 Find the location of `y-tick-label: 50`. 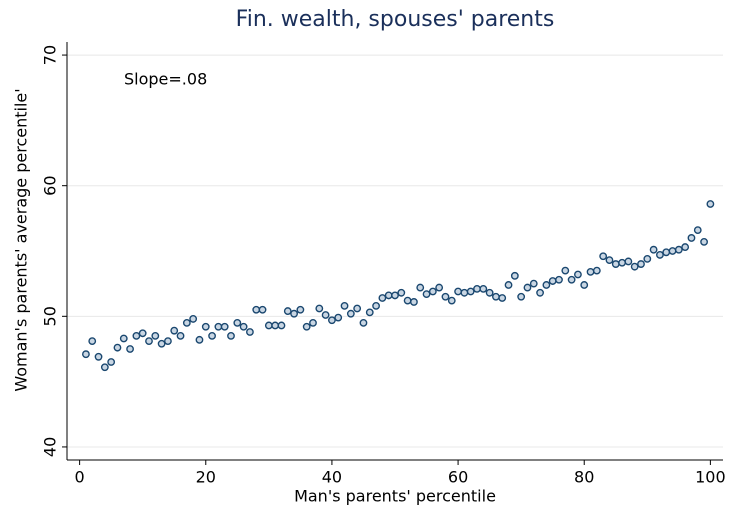

y-tick-label: 50 is located at coordinates (50, 316).